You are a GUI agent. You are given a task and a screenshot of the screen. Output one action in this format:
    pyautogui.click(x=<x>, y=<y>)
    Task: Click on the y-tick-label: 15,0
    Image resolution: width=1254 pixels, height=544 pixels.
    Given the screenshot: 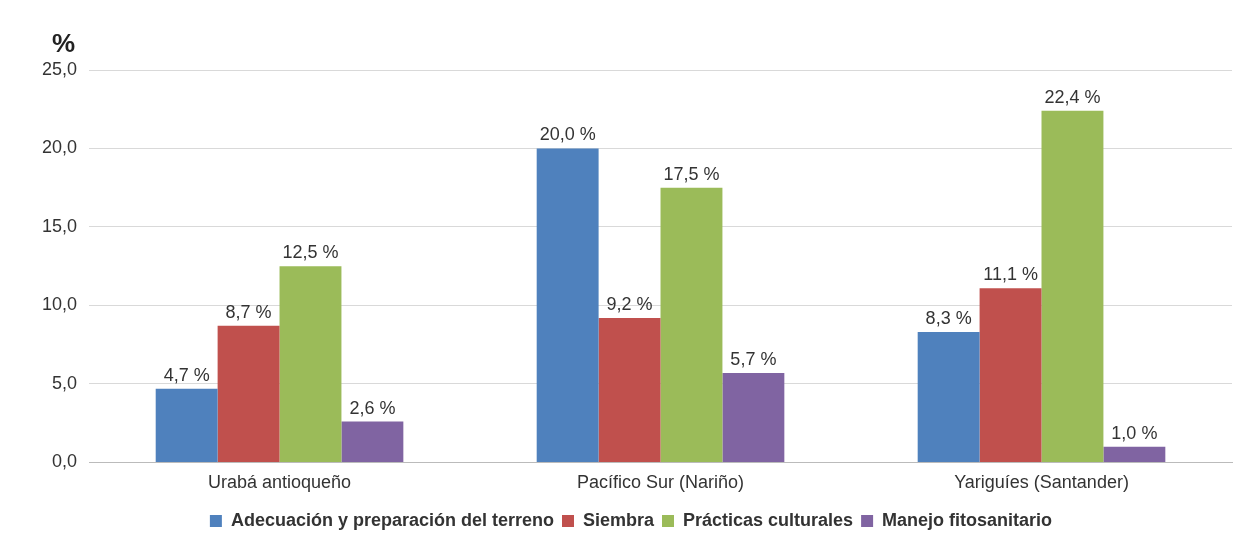 What is the action you would take?
    pyautogui.click(x=59, y=225)
    